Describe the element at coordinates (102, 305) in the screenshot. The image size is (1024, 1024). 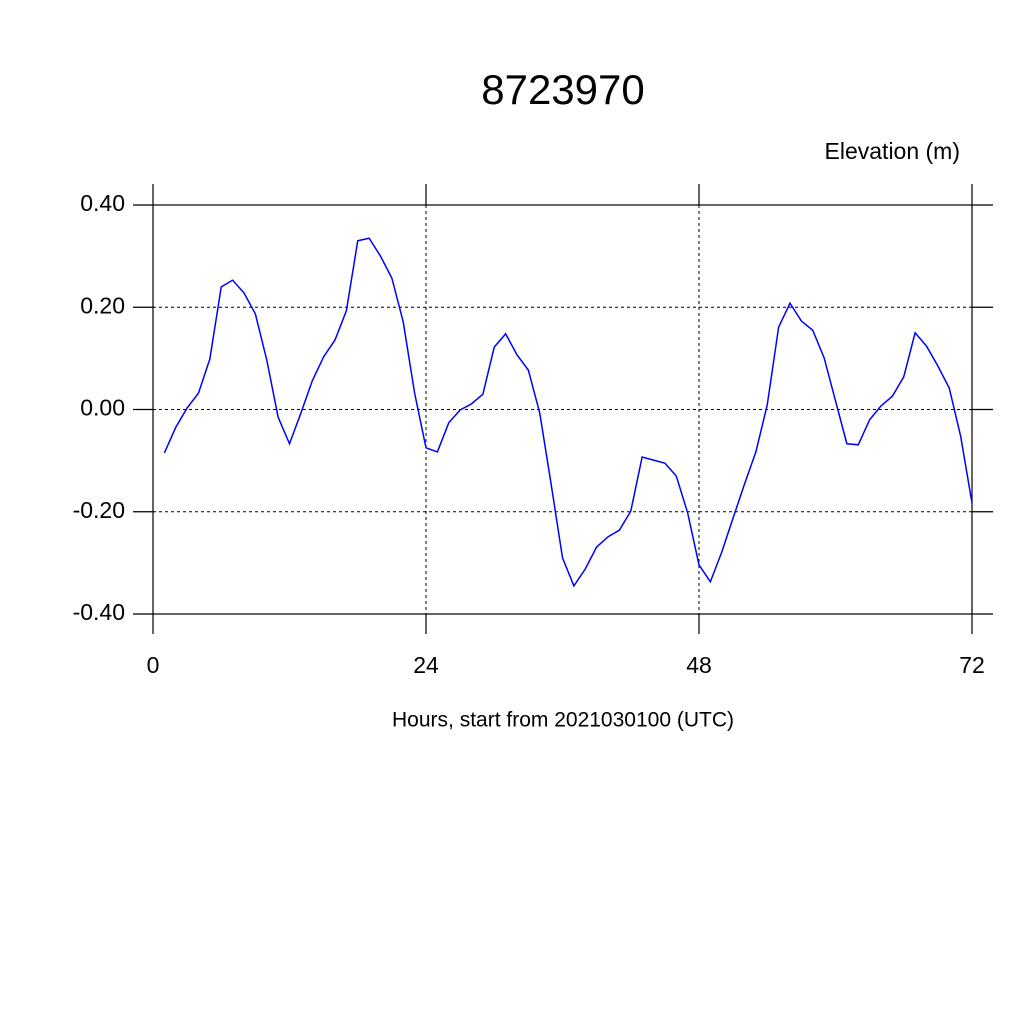
I see `y-tick-label: 0.20` at that location.